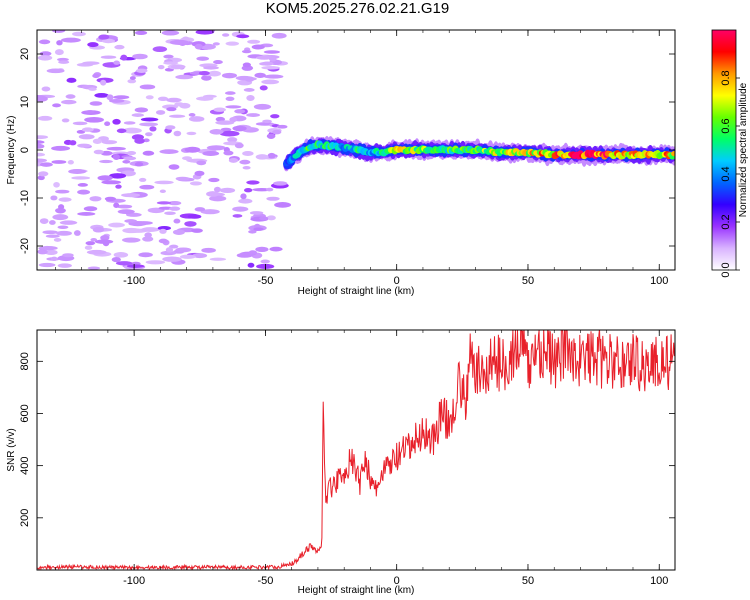 The width and height of the screenshot is (750, 600). Describe the element at coordinates (25, 102) in the screenshot. I see `spectrogram-y-tick-label: 10` at that location.